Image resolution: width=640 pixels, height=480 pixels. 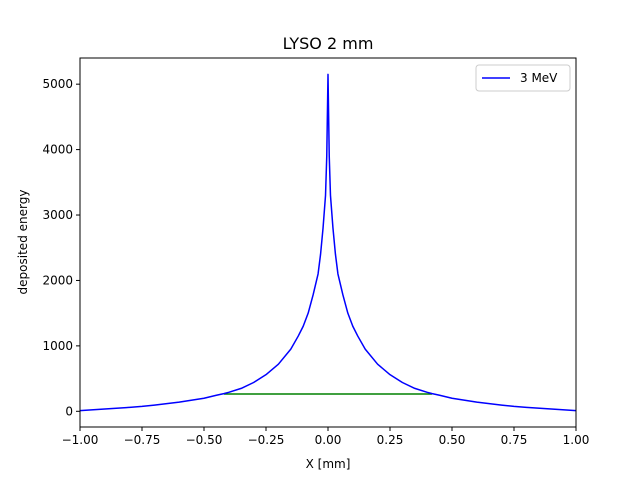 What do you see at coordinates (57, 280) in the screenshot?
I see `y-tick-label: 2000` at bounding box center [57, 280].